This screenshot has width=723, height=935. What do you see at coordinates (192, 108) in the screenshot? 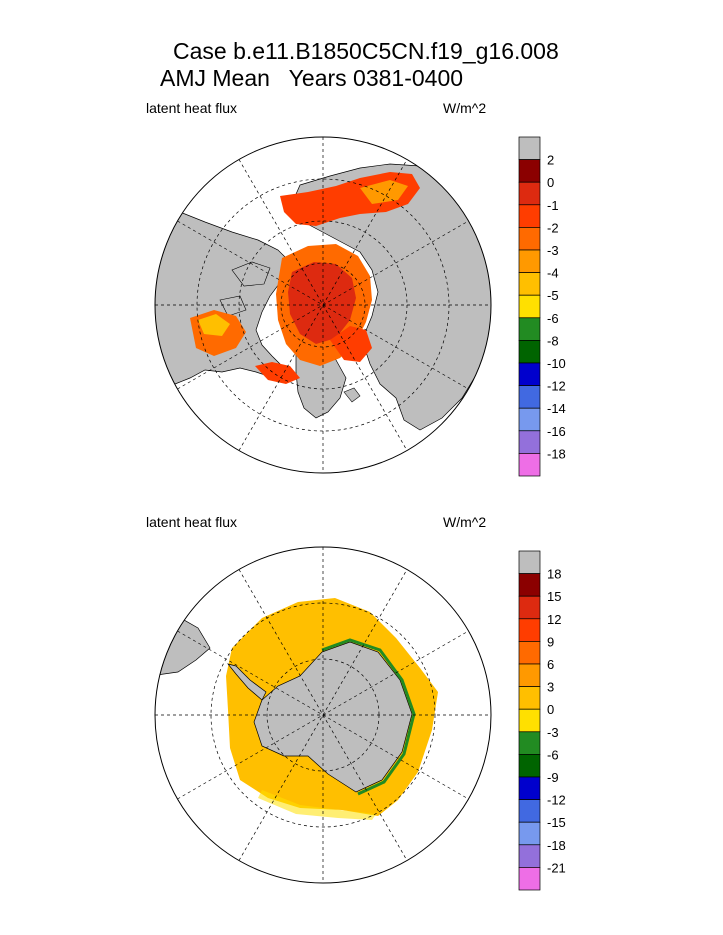
I see `north-variable-label: latent heat flux` at bounding box center [192, 108].